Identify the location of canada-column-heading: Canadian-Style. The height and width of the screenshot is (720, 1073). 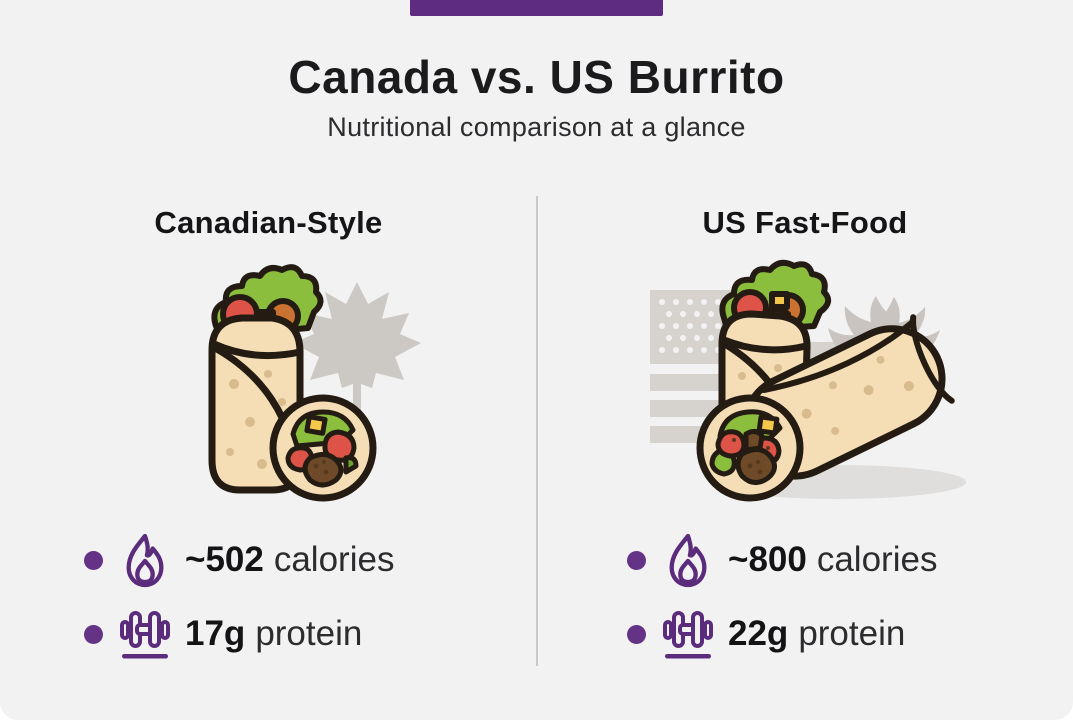
(268, 222).